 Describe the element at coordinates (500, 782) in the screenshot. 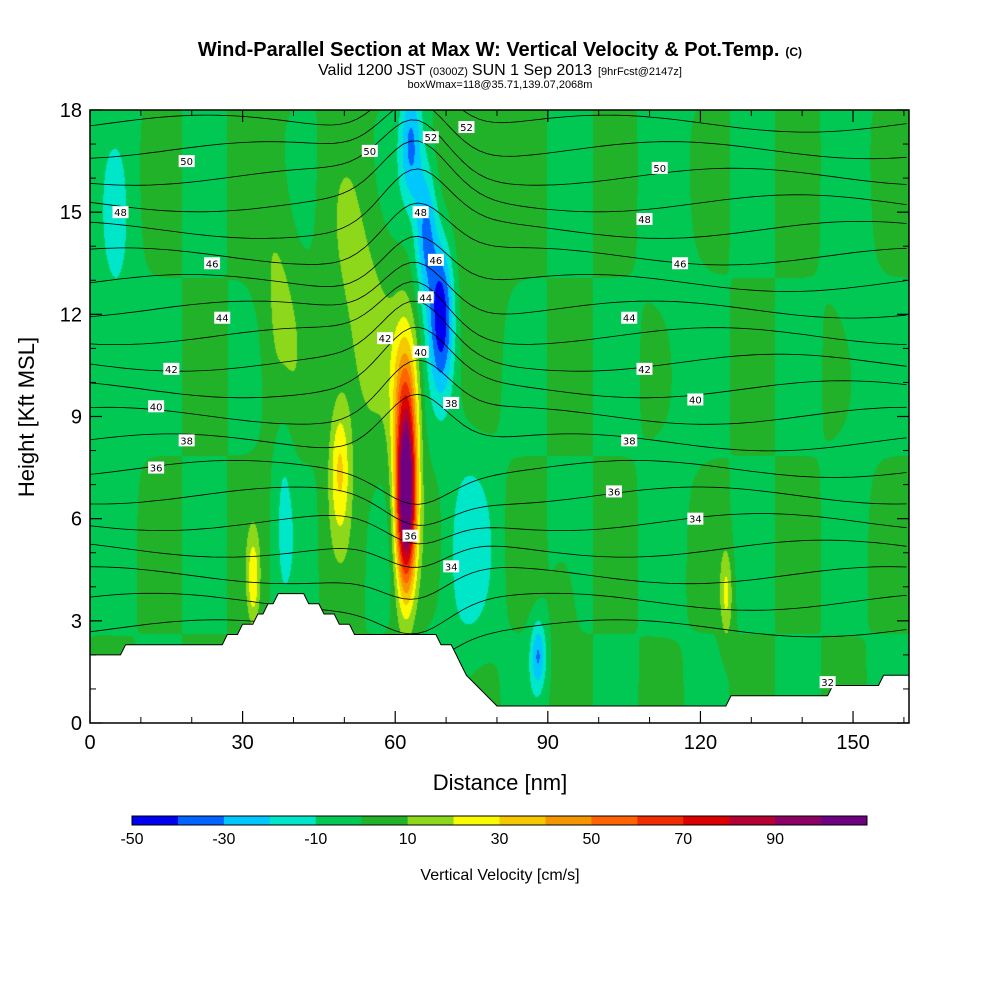

I see `x-axis-label: Distance [nm]` at that location.